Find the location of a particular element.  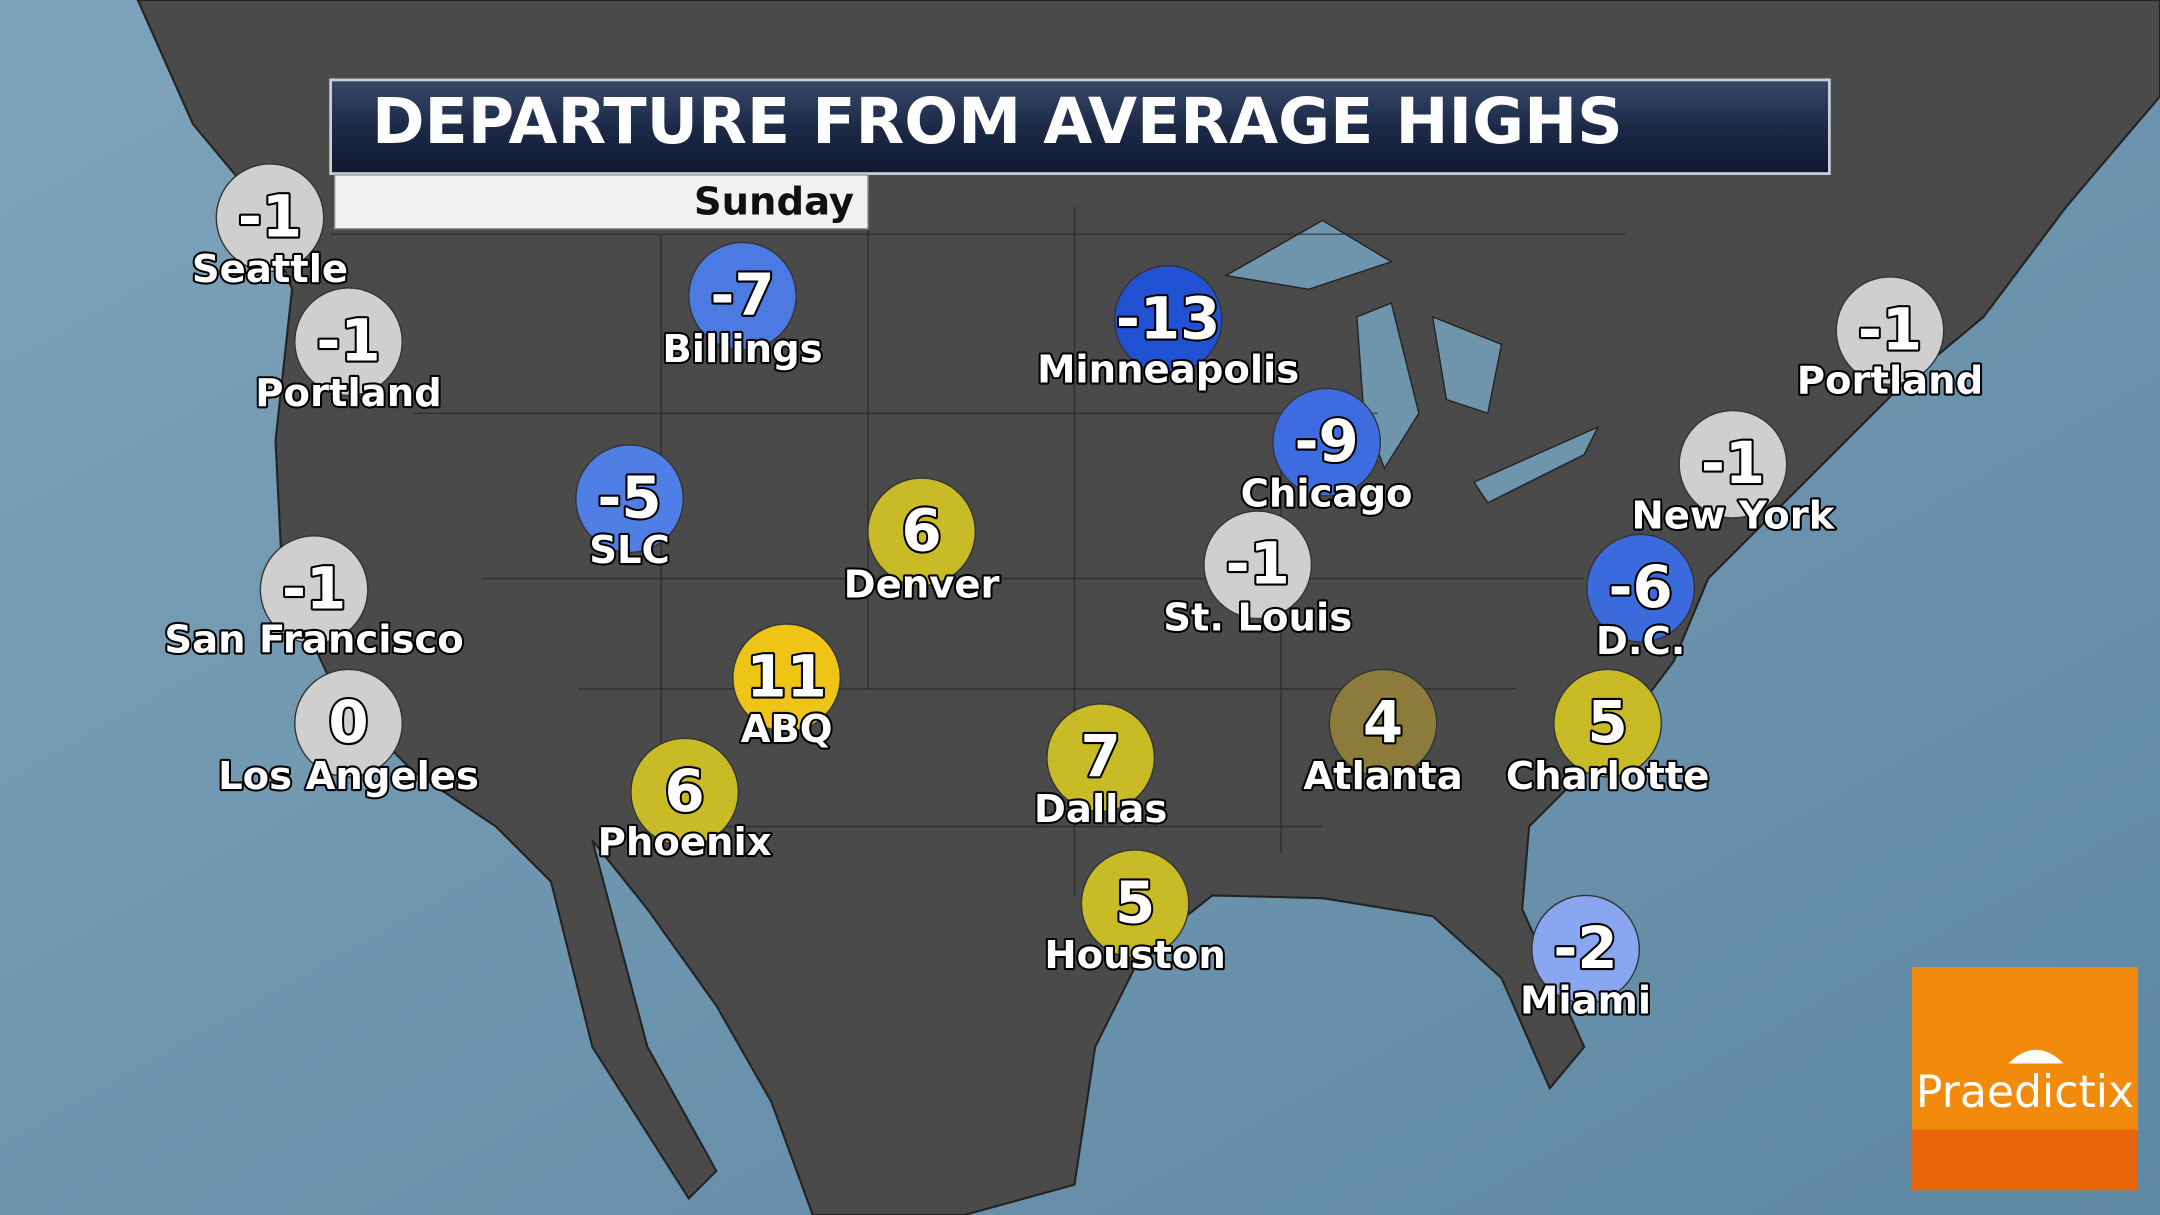

city-value: 4 is located at coordinates (1383, 722).